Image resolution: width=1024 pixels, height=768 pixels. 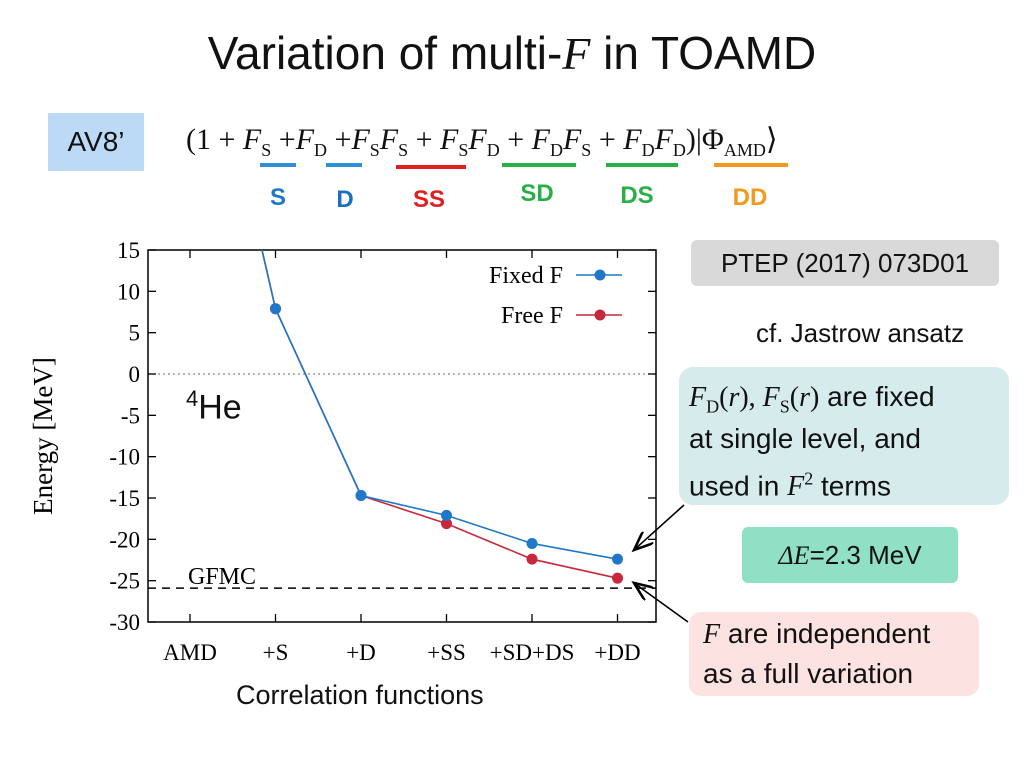 I want to click on term-label-sd: SD, so click(x=537, y=193).